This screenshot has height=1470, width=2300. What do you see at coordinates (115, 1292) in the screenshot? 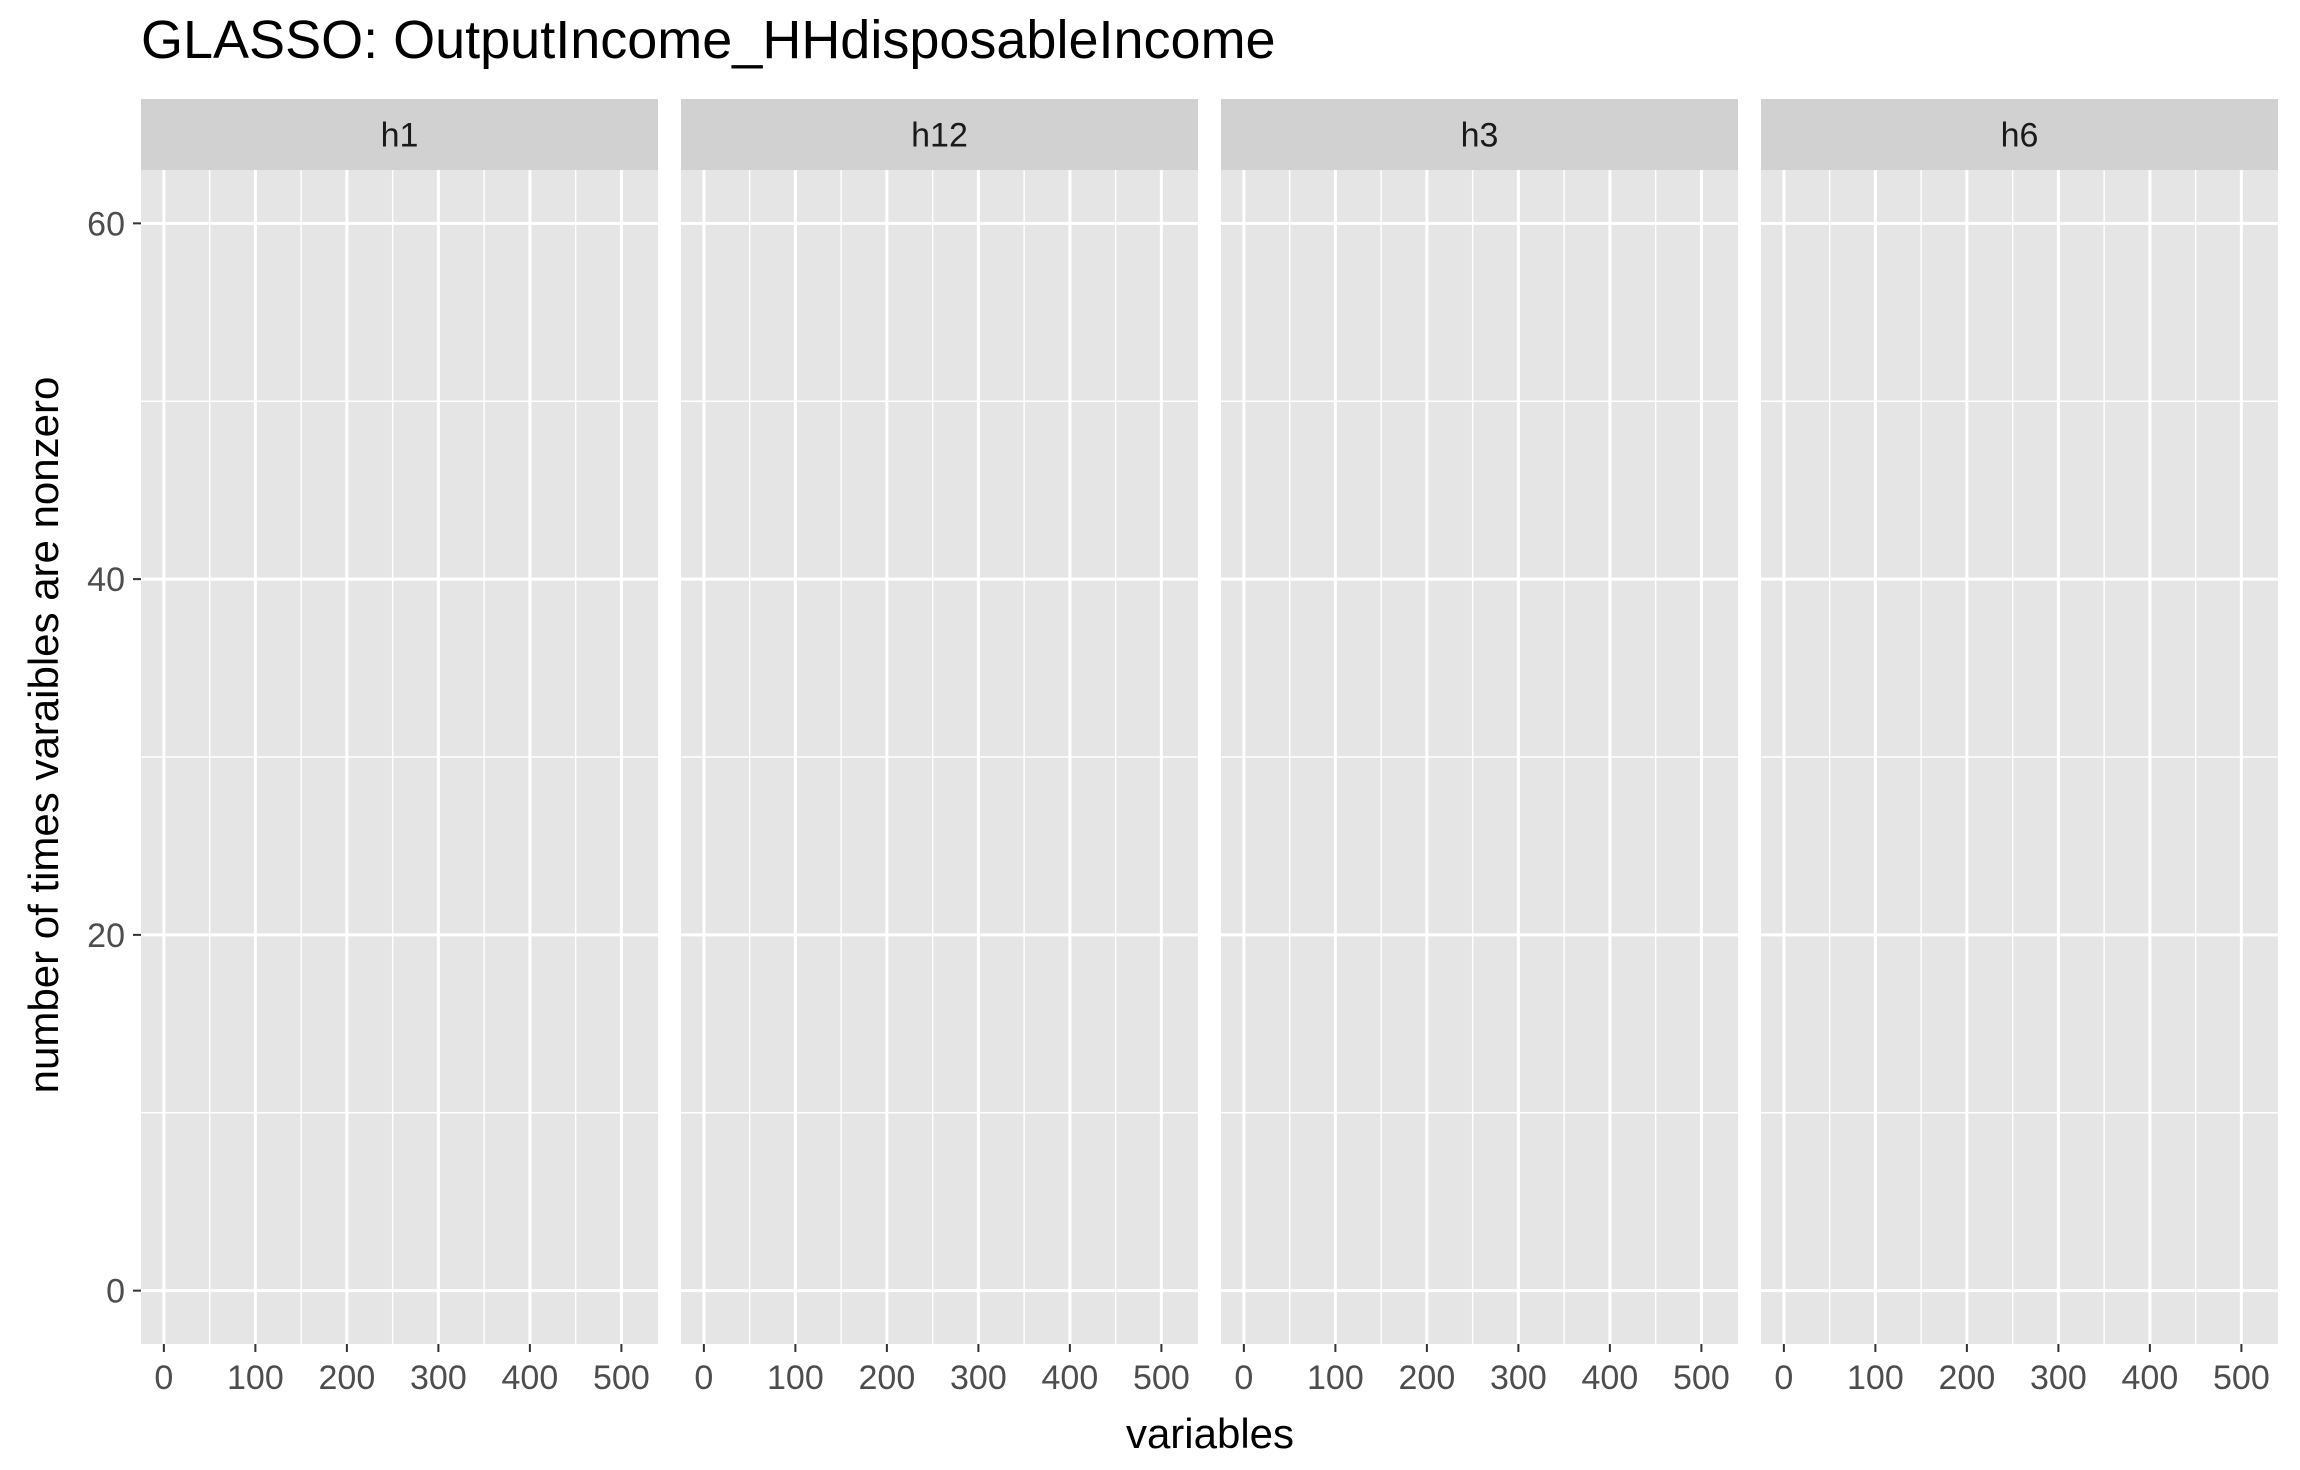
I see `y-tick-label: 0` at bounding box center [115, 1292].